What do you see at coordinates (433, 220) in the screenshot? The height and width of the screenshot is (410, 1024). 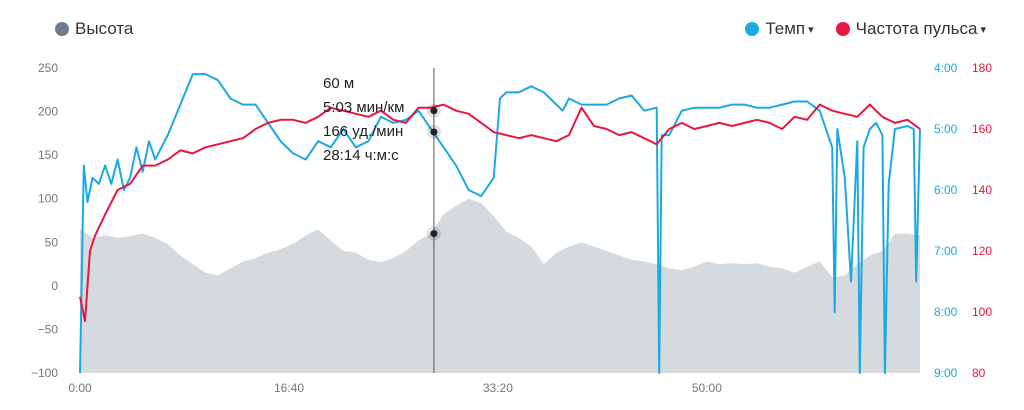 I see `hover-cursor` at bounding box center [433, 220].